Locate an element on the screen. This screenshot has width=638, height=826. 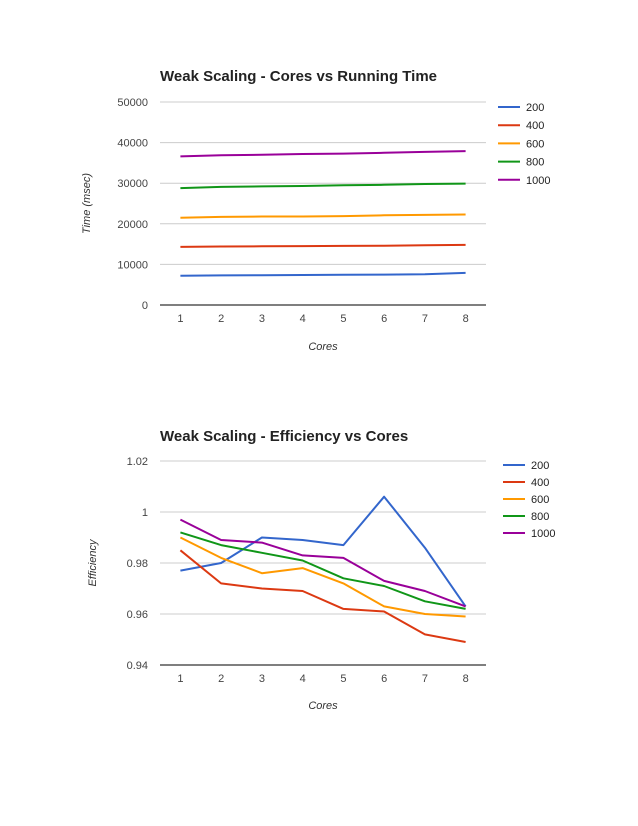
chart-title: Weak Scaling - Cores vs Running Time is located at coordinates (298, 76).